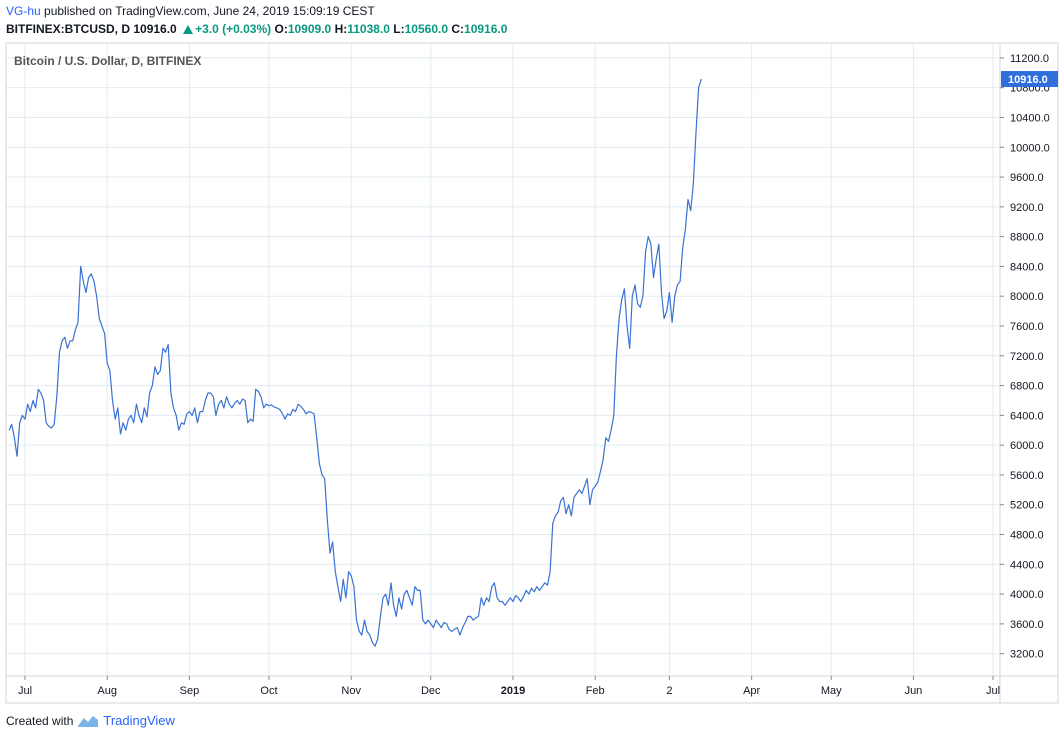  Describe the element at coordinates (1027, 178) in the screenshot. I see `price-tick-label: 9600.0` at that location.